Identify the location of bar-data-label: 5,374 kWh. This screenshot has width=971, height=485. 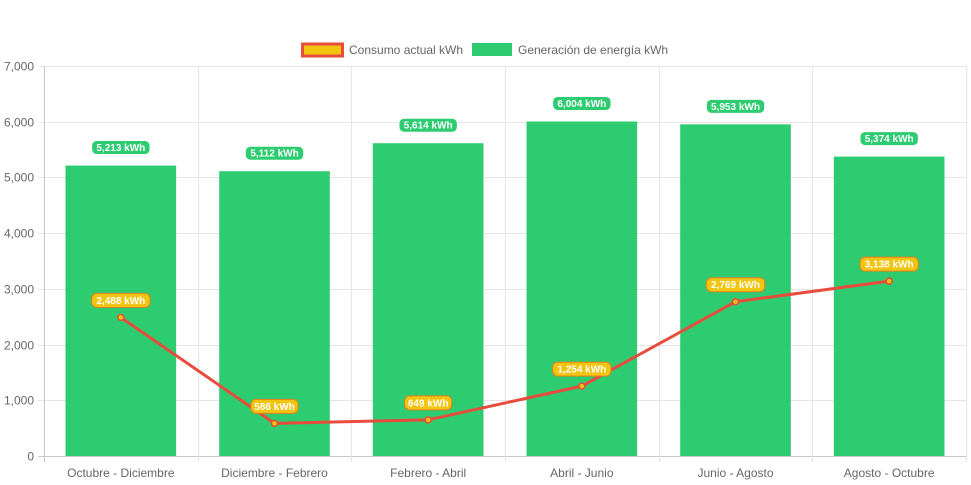
(889, 139).